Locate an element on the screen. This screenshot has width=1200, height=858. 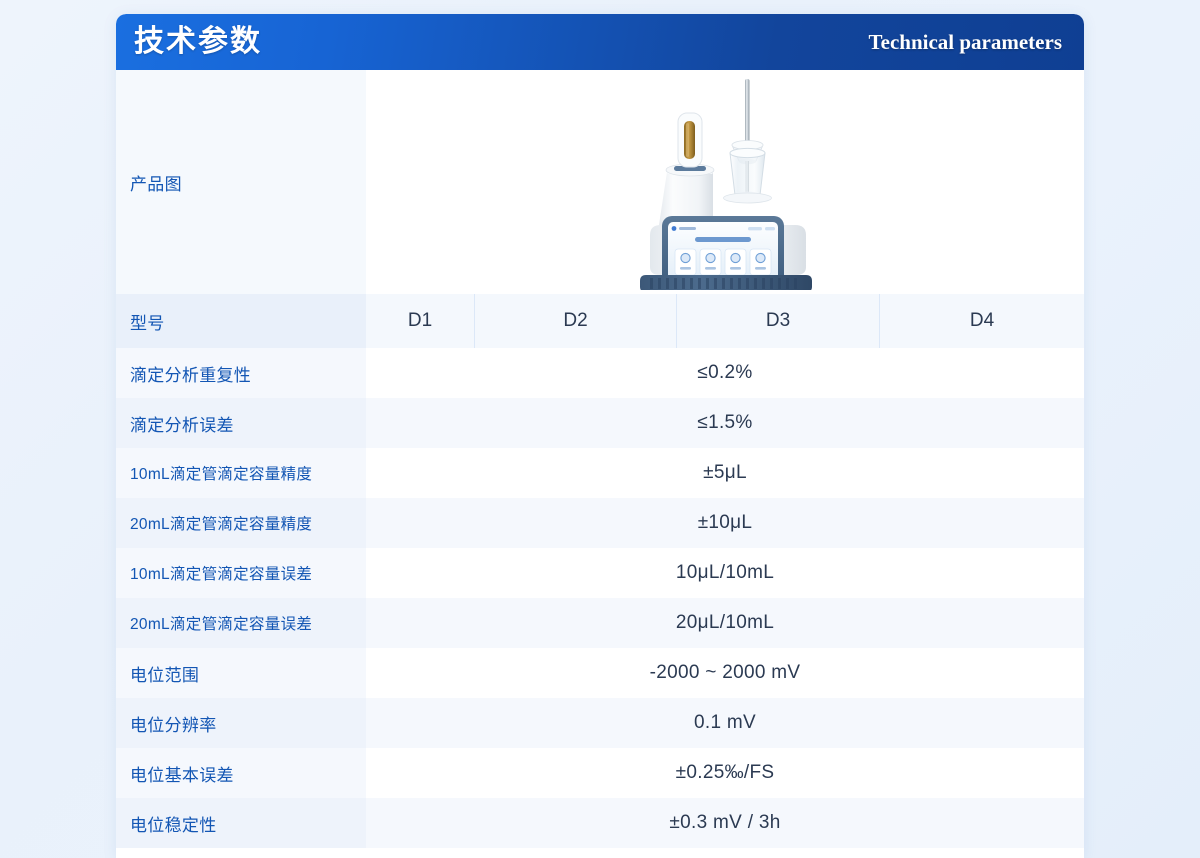
row-value: ±10μL is located at coordinates (725, 523).